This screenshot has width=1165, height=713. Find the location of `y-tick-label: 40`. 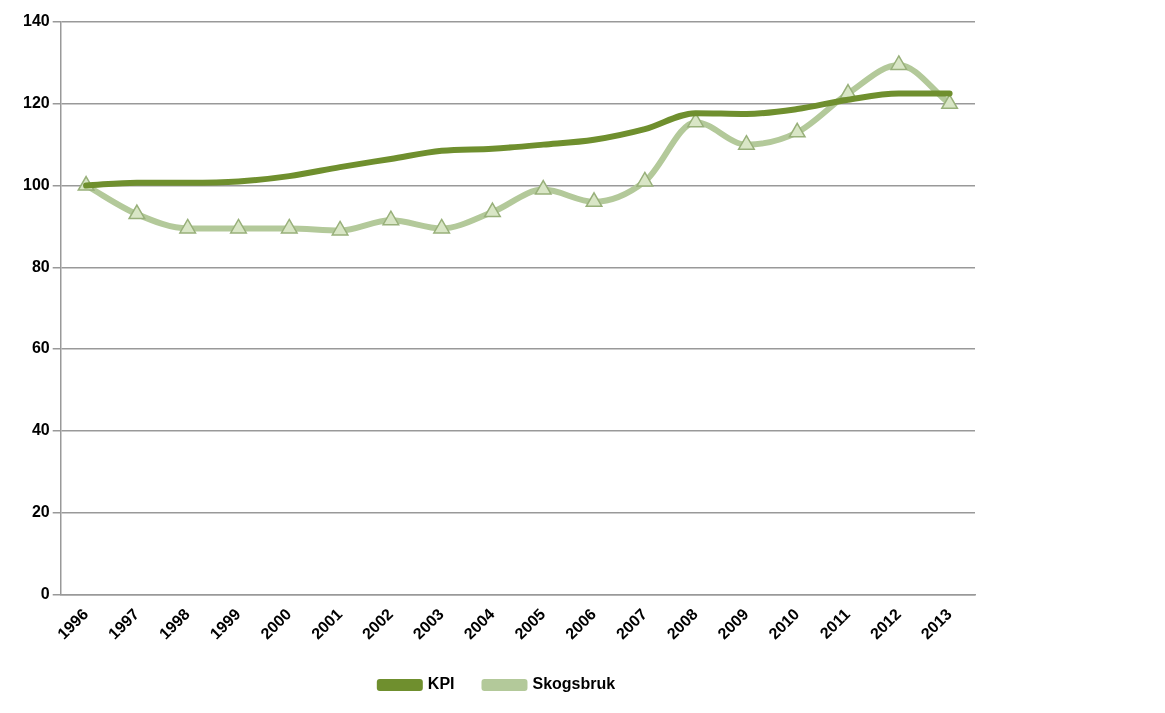

y-tick-label: 40 is located at coordinates (40, 430).